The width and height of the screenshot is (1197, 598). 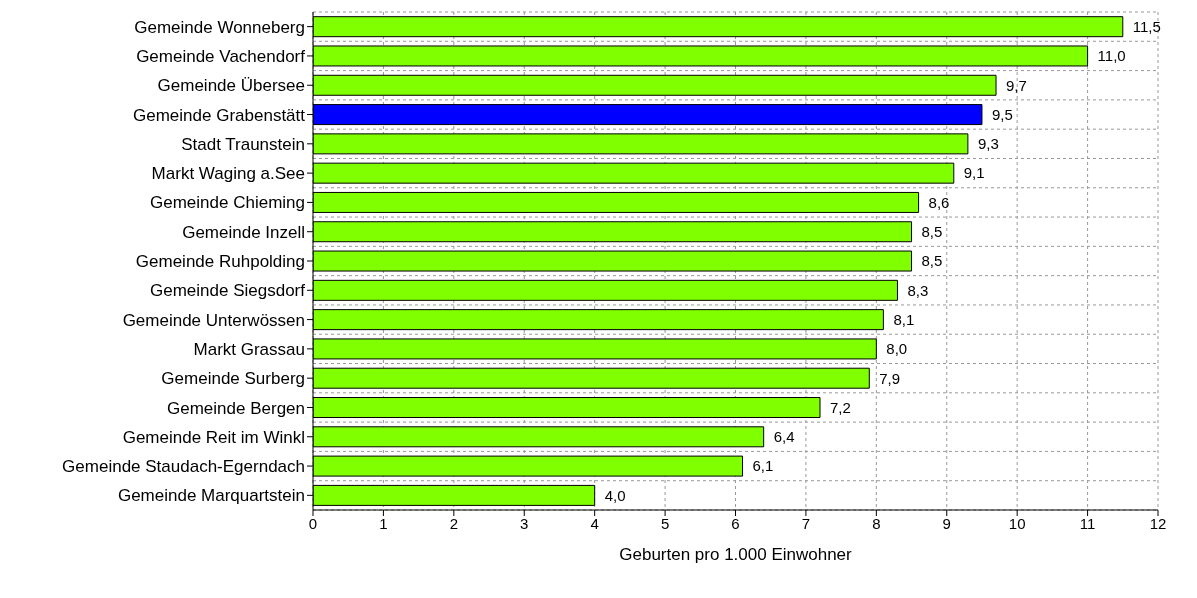 What do you see at coordinates (236, 408) in the screenshot?
I see `y-tick-label: Gemeinde Bergen` at bounding box center [236, 408].